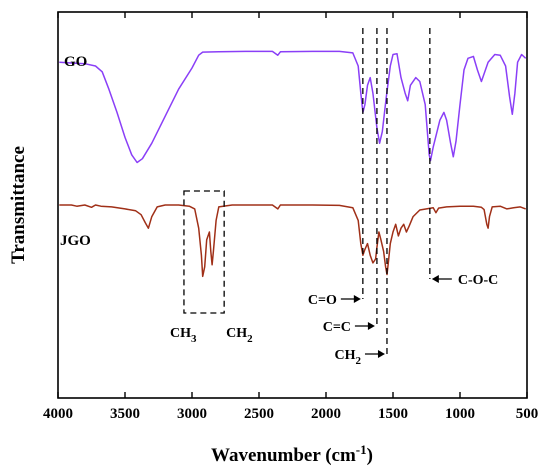  What do you see at coordinates (125, 414) in the screenshot?
I see `x-tick-label: 3500` at bounding box center [125, 414].